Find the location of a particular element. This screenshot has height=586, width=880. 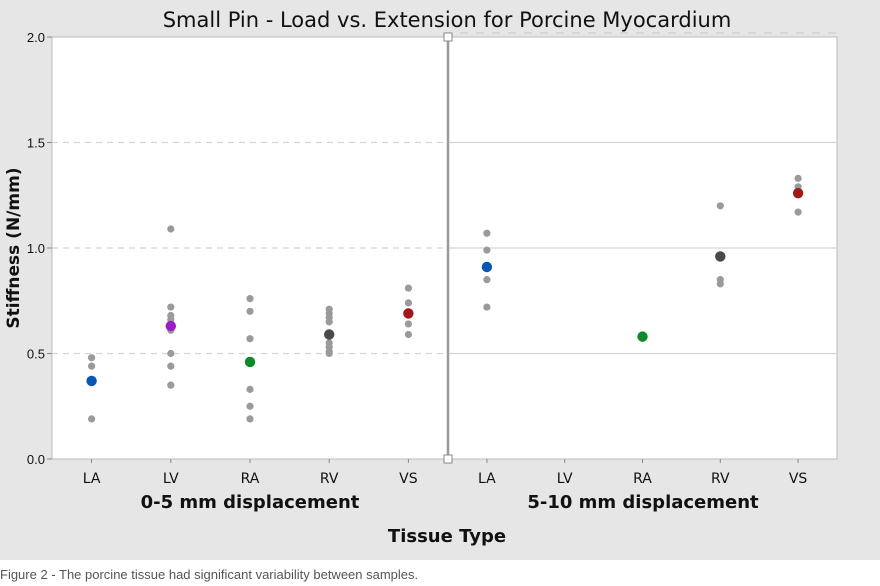

y-tick-label: 1.5 is located at coordinates (36, 143).